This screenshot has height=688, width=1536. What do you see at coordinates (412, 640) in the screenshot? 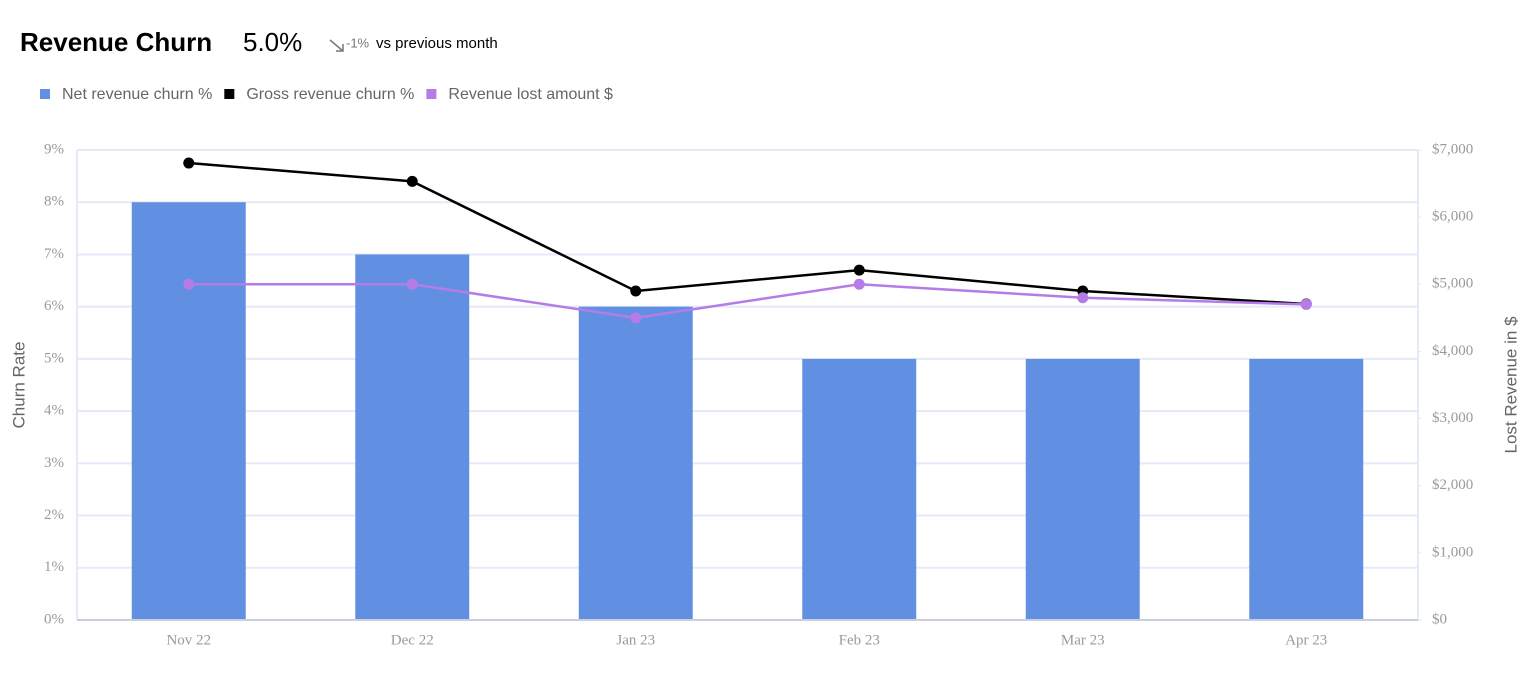
I see `x-tick-label: Dec 22` at bounding box center [412, 640].